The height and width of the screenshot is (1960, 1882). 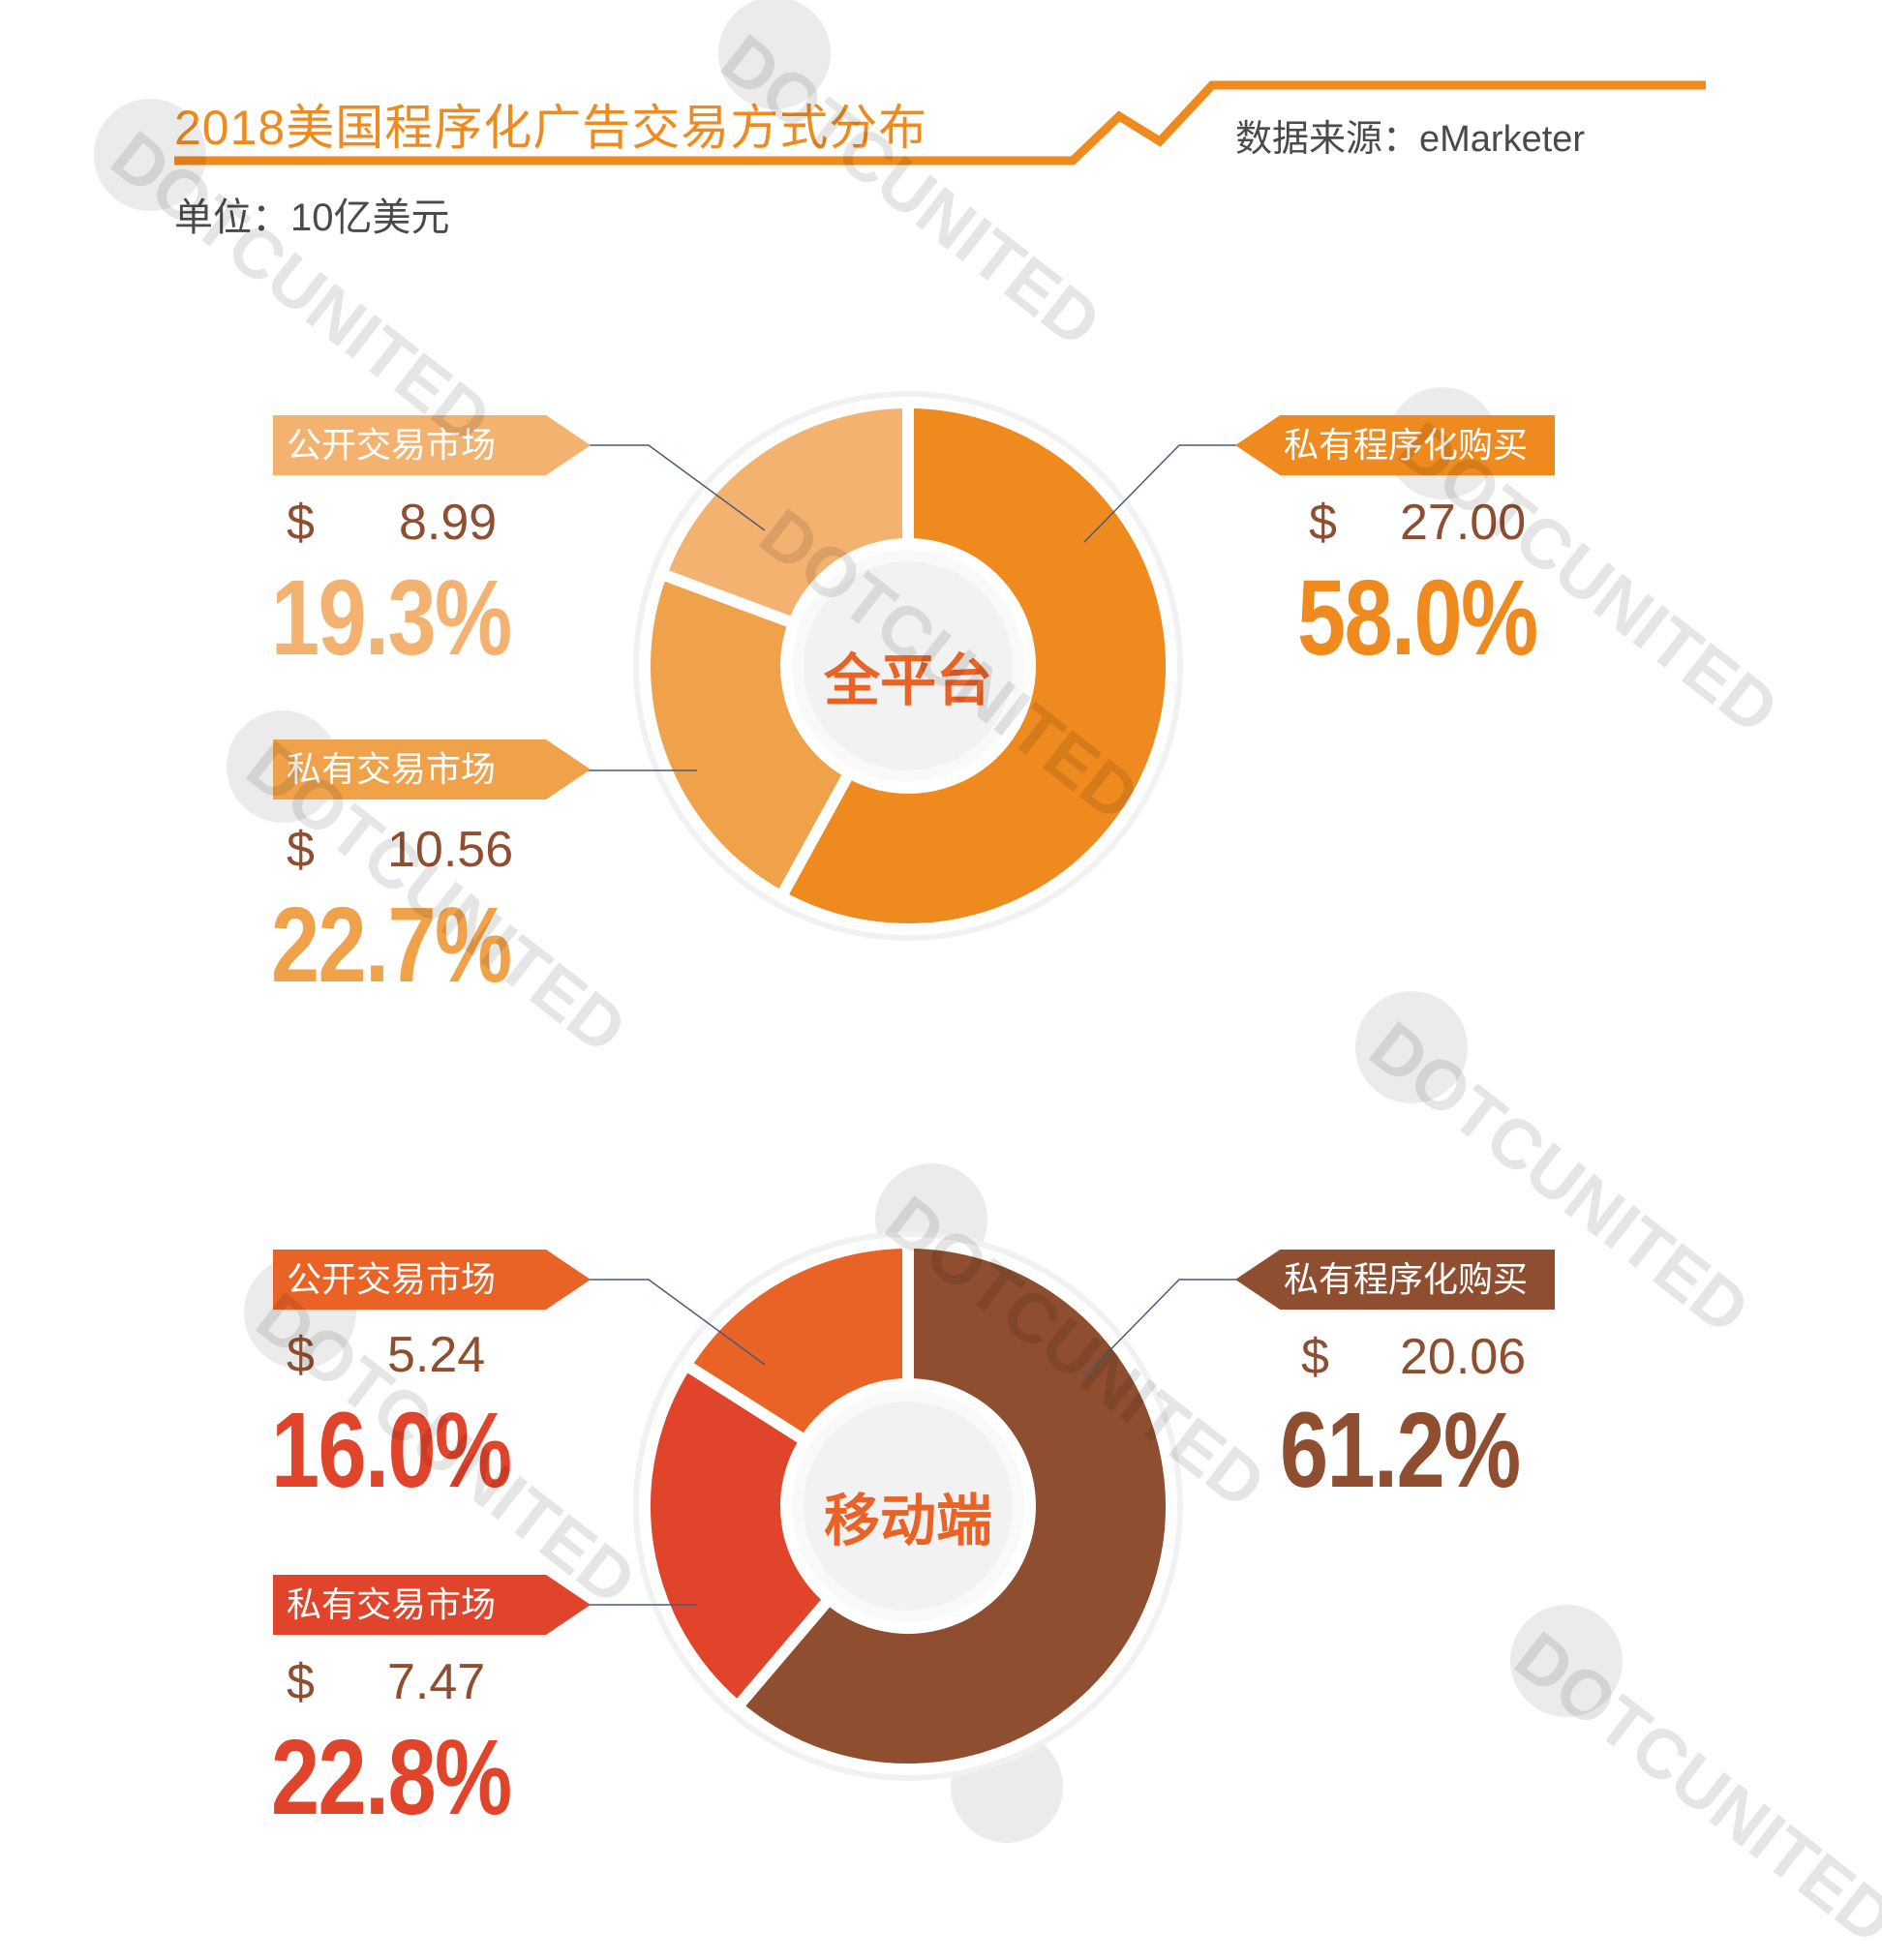 I want to click on amount-all-public: $ 8.99, so click(x=412, y=523).